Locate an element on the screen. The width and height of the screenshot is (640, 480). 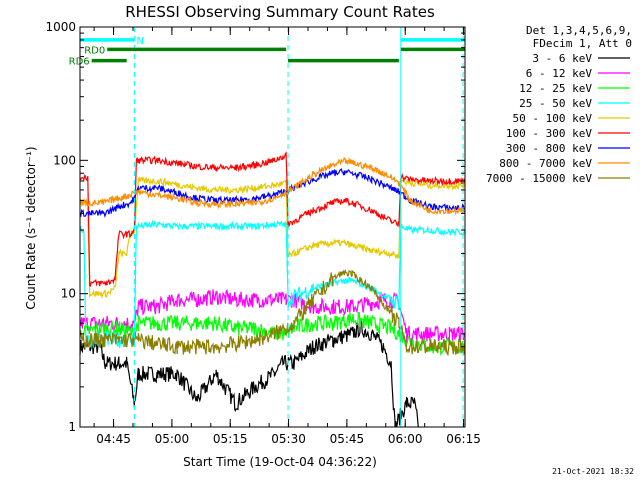
y-tick-label-0: 1 is located at coordinates (72, 427).